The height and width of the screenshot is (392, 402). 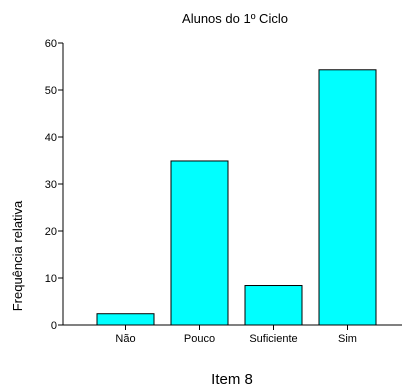 What do you see at coordinates (51, 279) in the screenshot?
I see `y-tick-label: 10` at bounding box center [51, 279].